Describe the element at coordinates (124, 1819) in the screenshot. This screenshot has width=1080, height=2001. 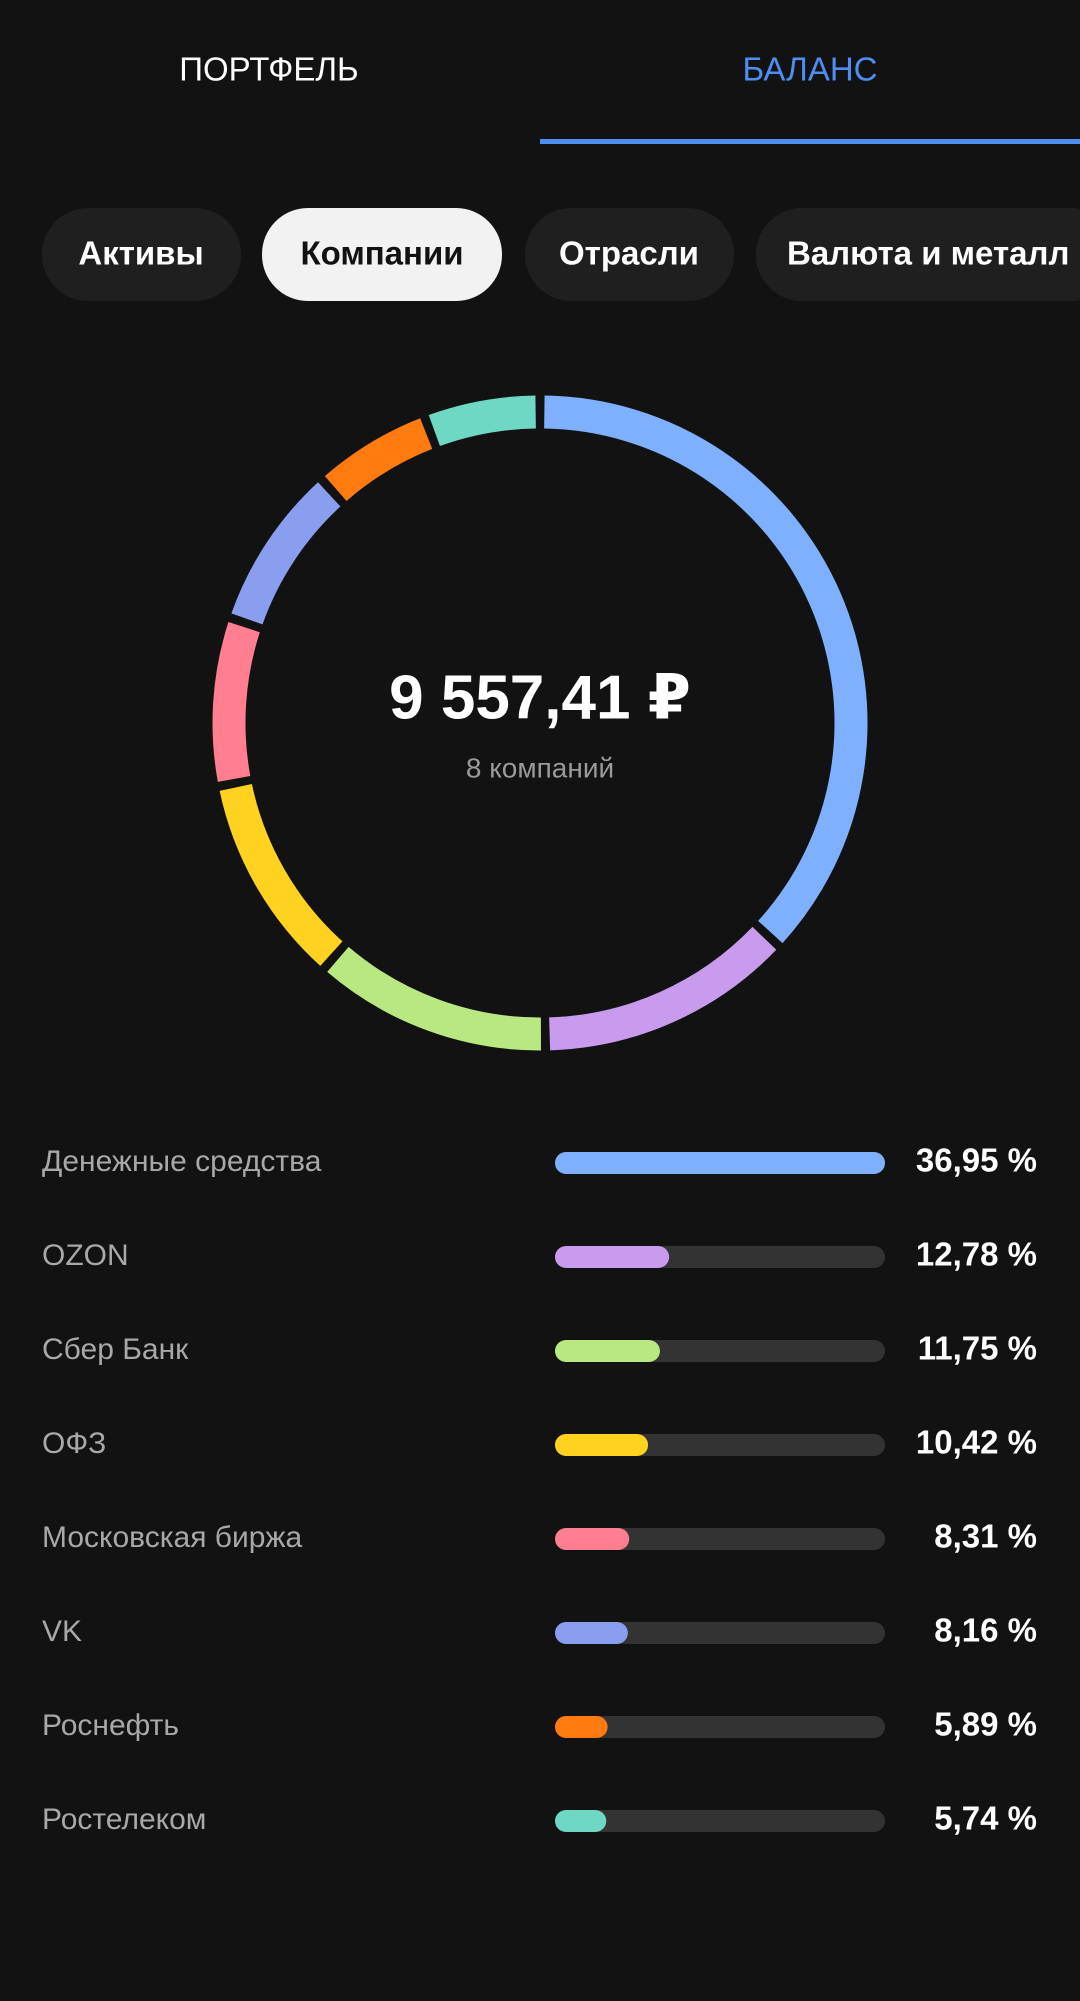
I see `legend-label: Ростелеком` at that location.